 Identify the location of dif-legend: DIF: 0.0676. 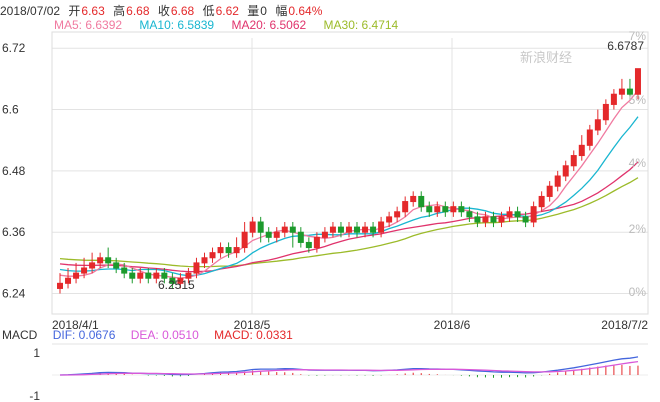
(84, 335).